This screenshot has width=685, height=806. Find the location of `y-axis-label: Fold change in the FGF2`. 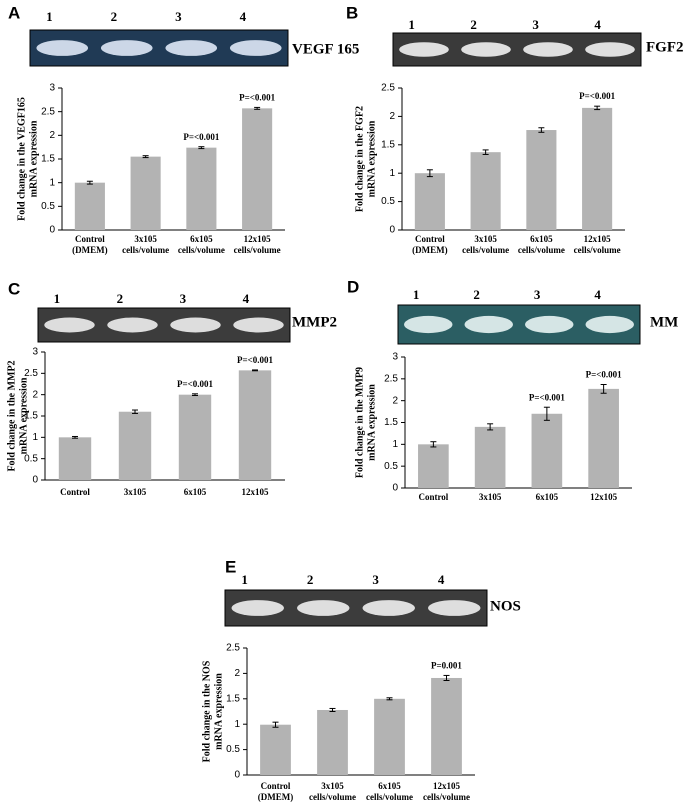

y-axis-label: Fold change in the FGF2 is located at coordinates (359, 159).